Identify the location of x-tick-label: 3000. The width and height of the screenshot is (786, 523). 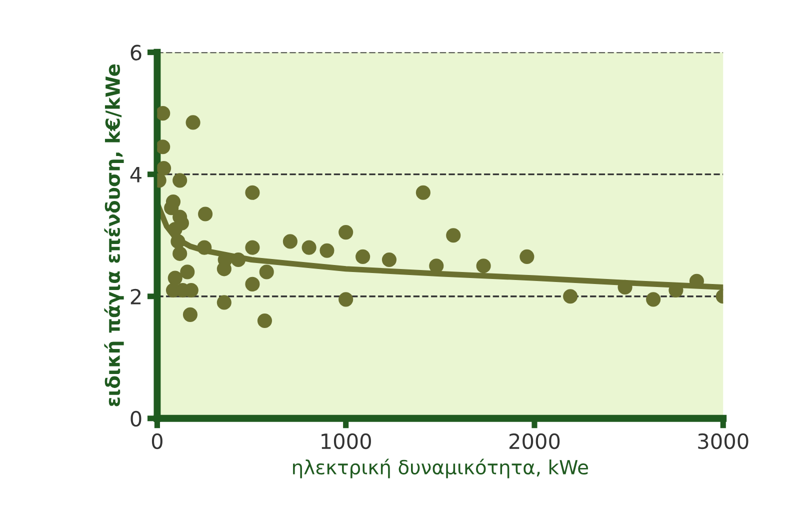
(723, 441).